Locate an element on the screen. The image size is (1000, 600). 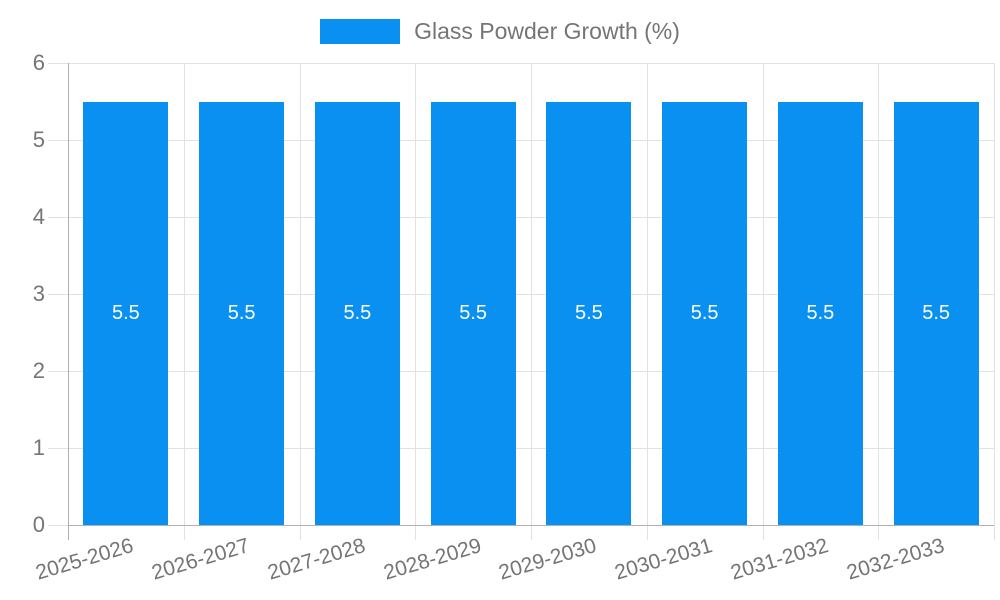
x-axis-tick-label: 2028-2029 is located at coordinates (432, 559).